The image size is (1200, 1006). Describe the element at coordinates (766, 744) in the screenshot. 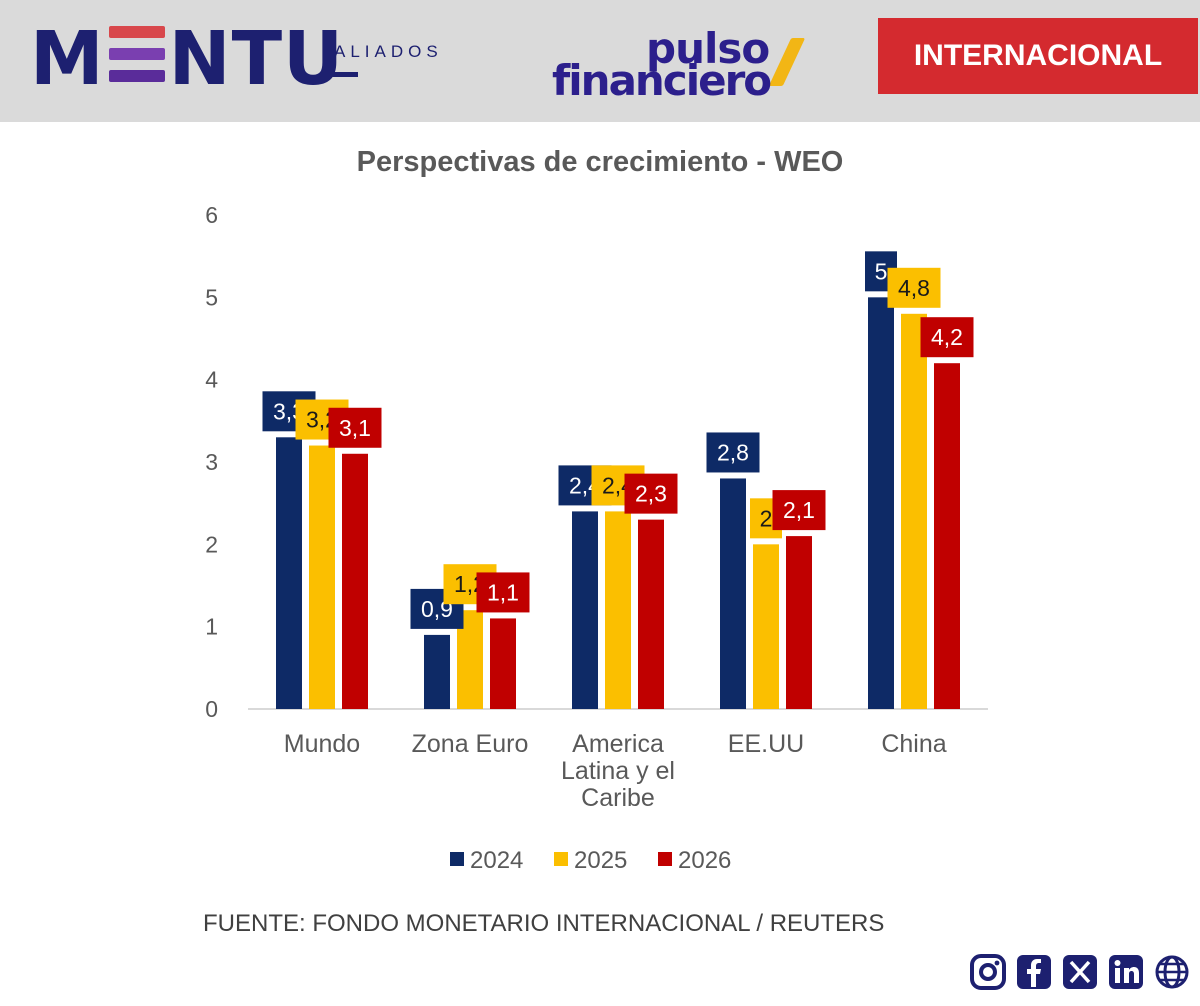

I see `x-category-label: EE.UU` at that location.